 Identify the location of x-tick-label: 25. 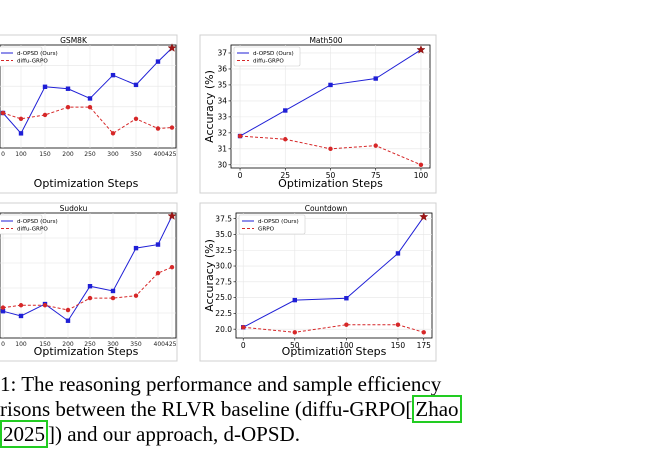
(285, 175).